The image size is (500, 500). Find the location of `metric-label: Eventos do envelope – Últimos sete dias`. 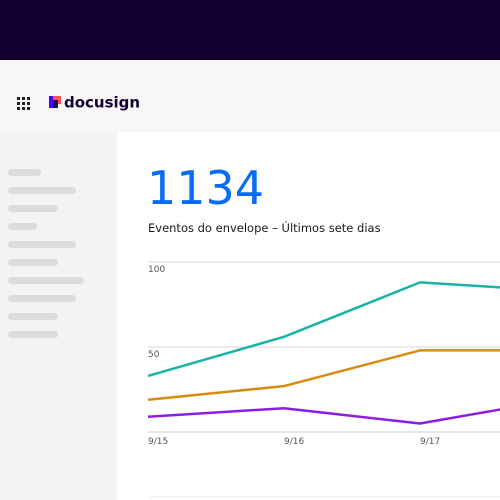

metric-label: Eventos do envelope – Últimos sete dias is located at coordinates (264, 227).